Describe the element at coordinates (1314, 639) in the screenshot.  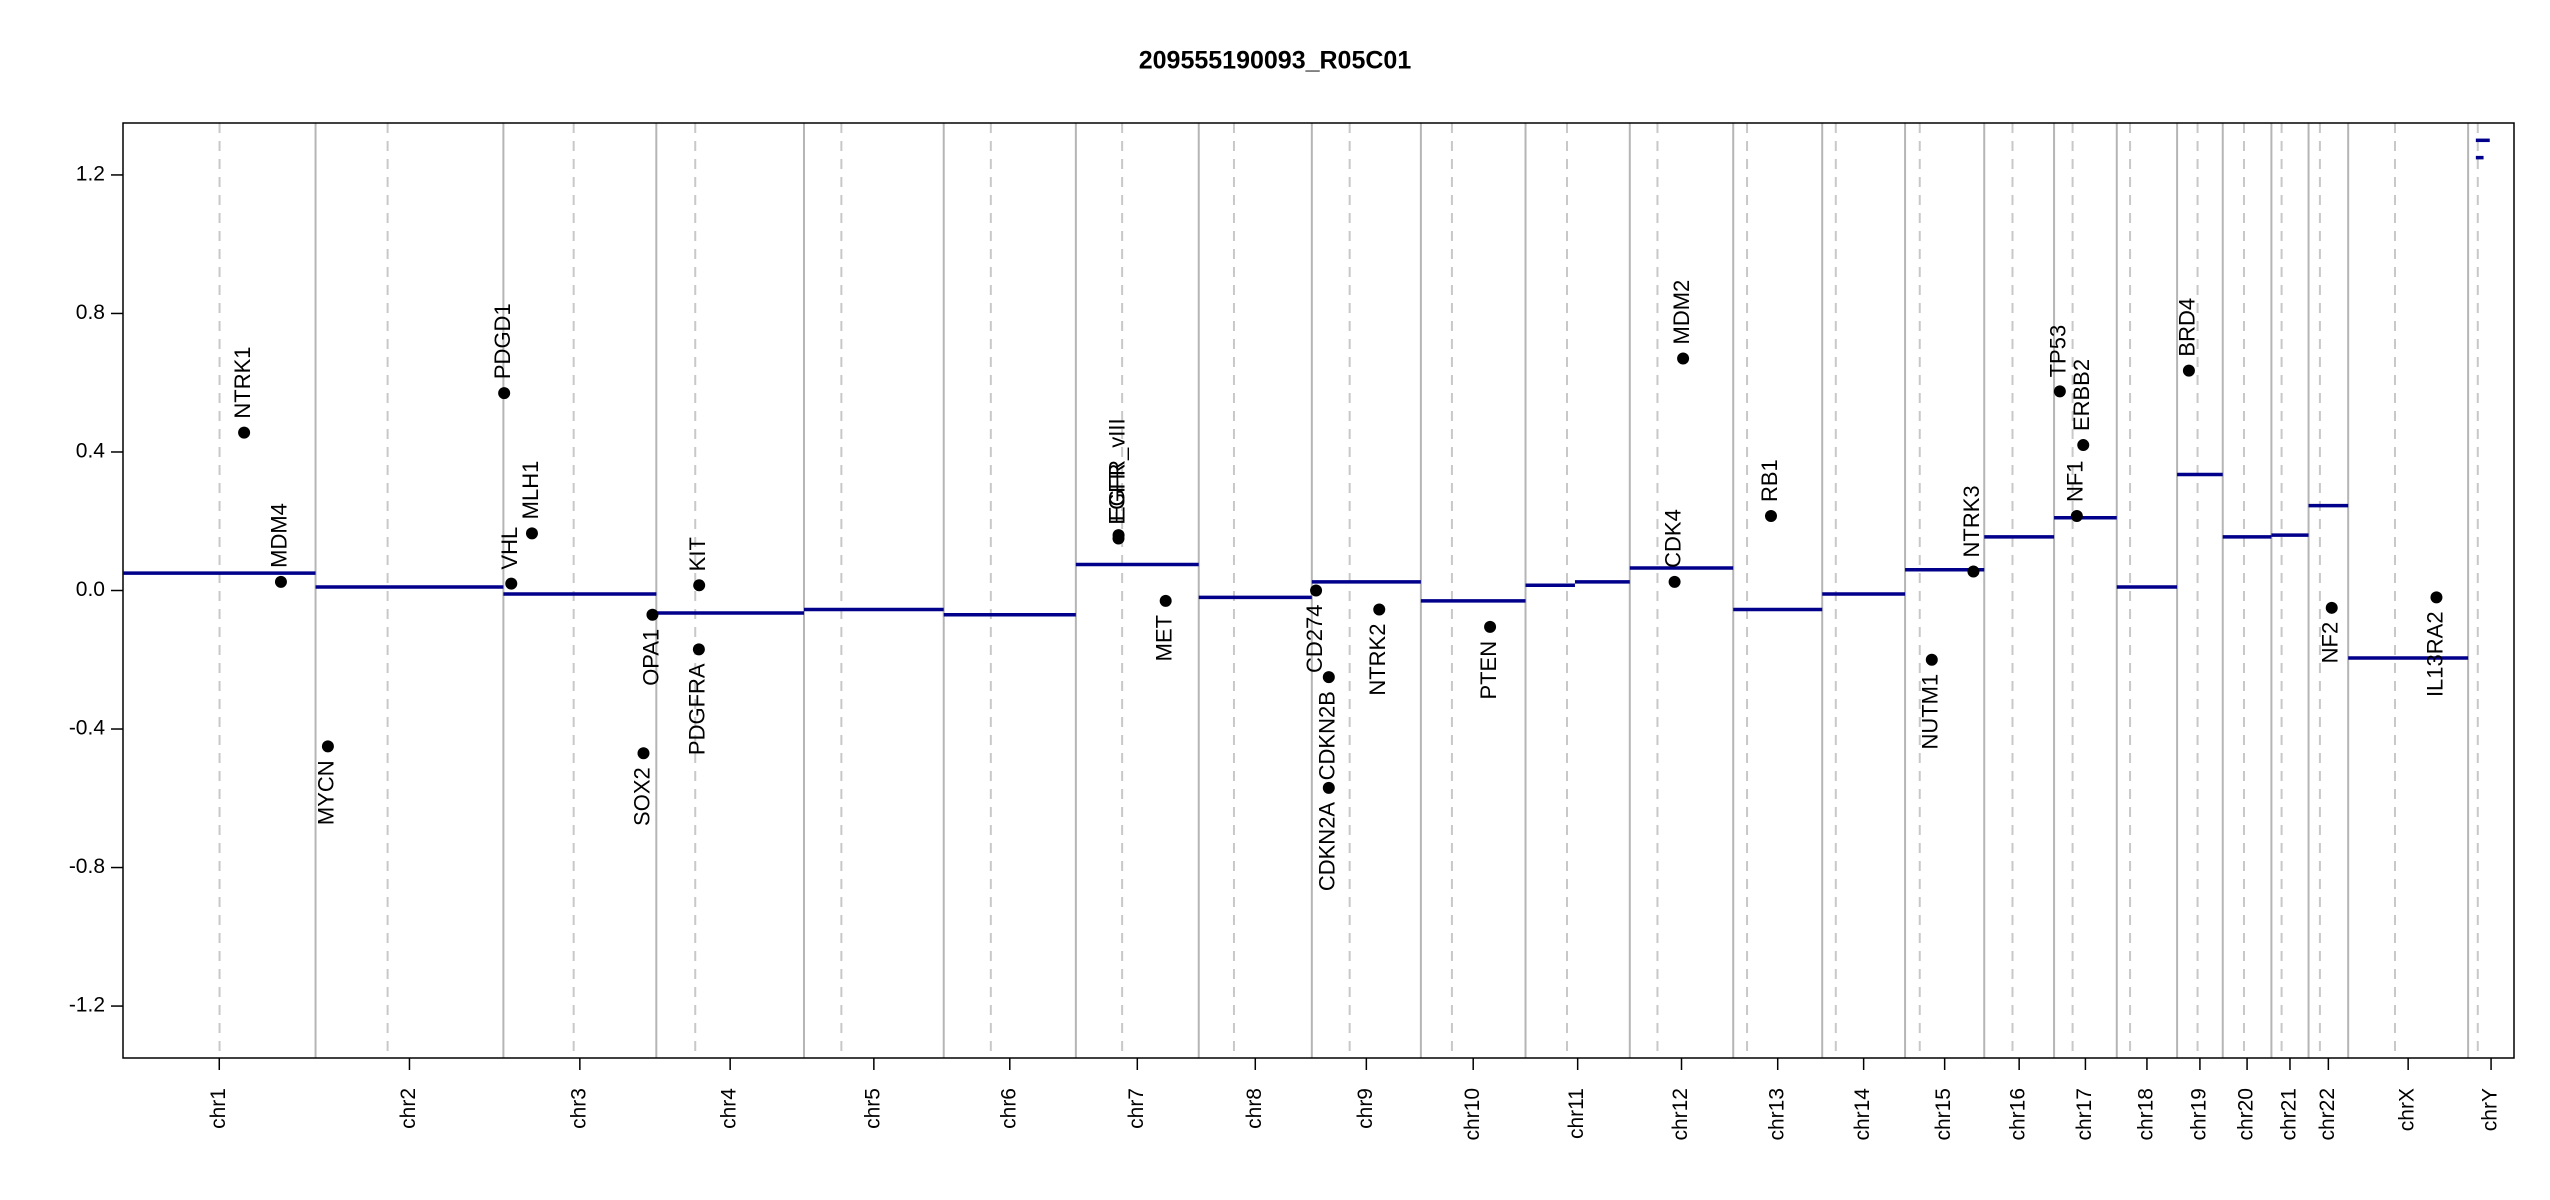
I see `gene-label: CD274` at that location.